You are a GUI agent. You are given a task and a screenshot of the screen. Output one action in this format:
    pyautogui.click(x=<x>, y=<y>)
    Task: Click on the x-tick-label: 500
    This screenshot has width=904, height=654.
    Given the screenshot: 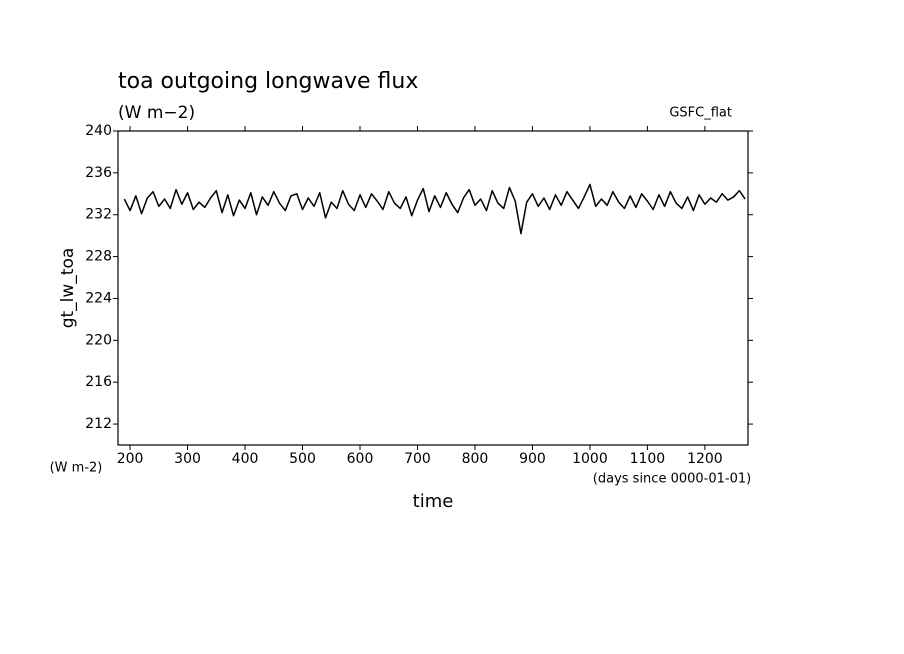 What is the action you would take?
    pyautogui.click(x=302, y=459)
    